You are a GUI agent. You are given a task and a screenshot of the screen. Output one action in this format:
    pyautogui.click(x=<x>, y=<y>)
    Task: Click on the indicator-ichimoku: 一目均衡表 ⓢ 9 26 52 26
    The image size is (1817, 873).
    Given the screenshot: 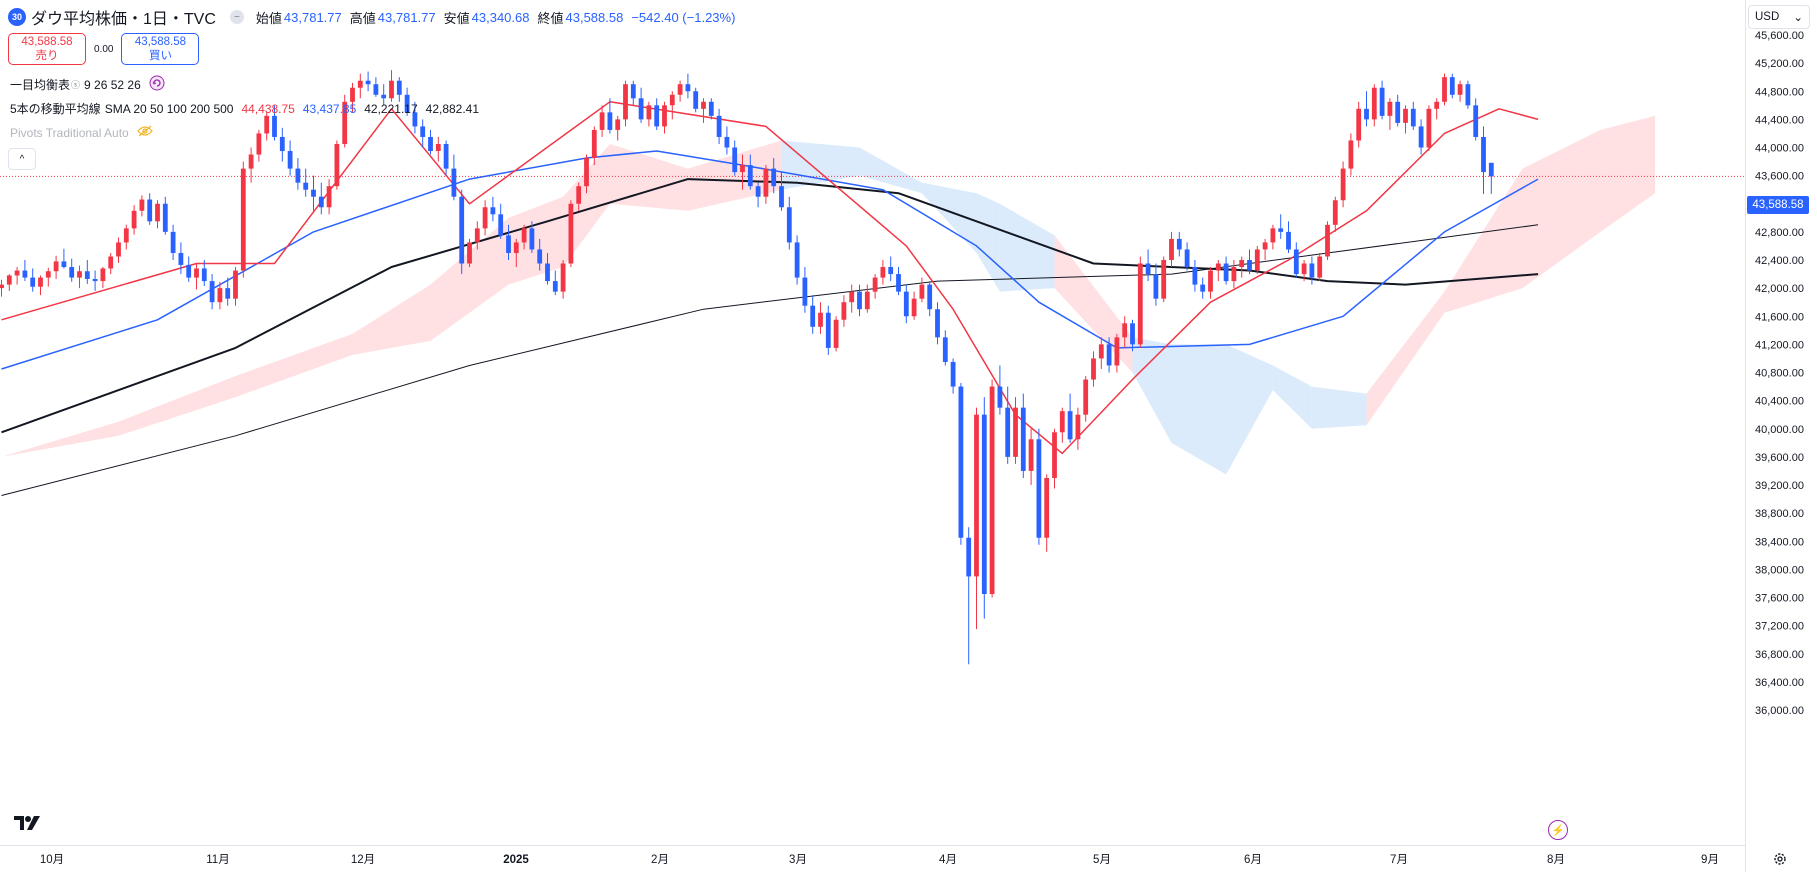 What is the action you would take?
    pyautogui.click(x=87, y=84)
    